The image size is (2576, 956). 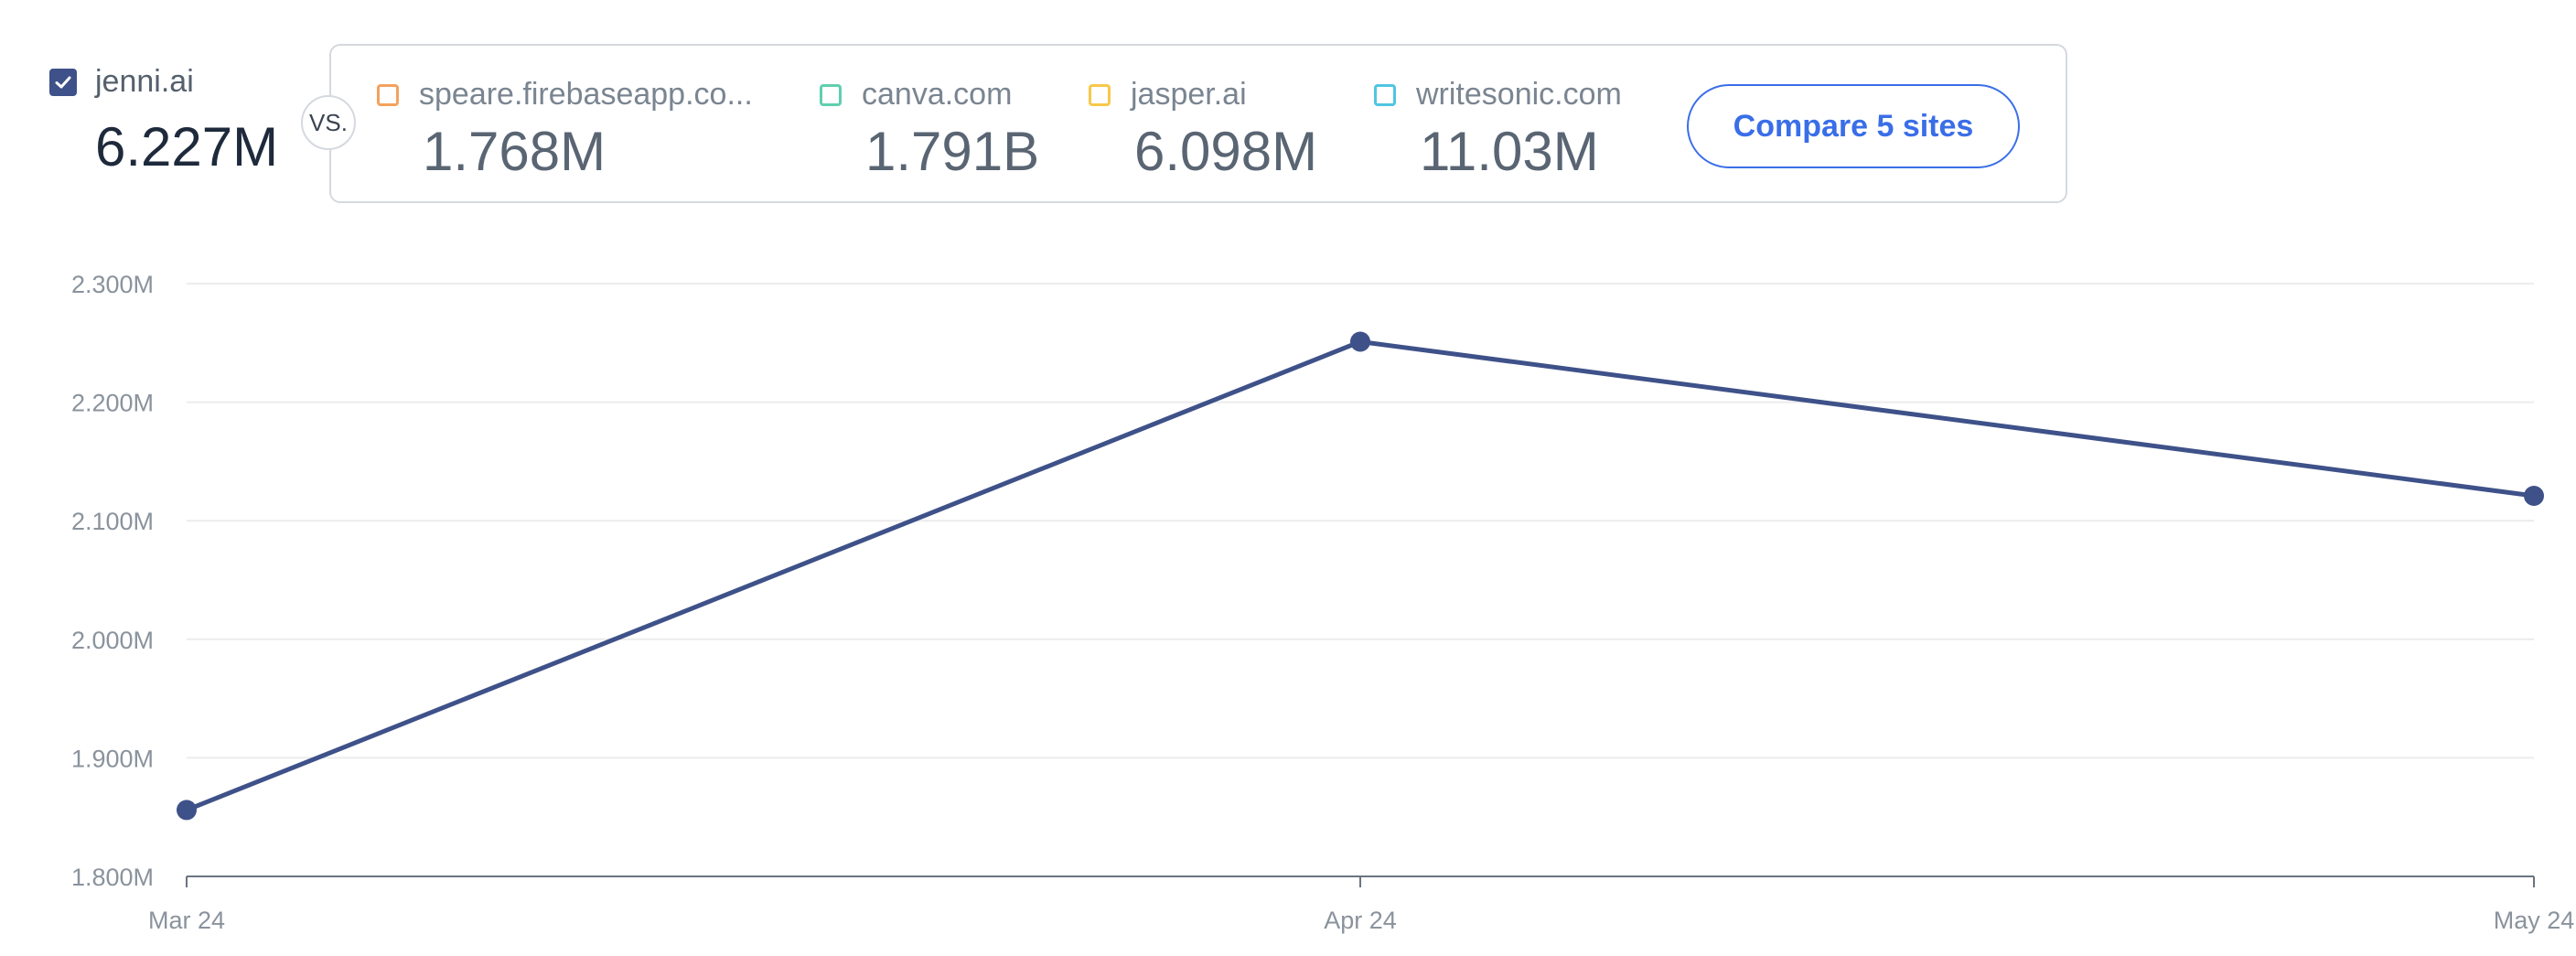 What do you see at coordinates (831, 94) in the screenshot?
I see `competitor-2-checkbox` at bounding box center [831, 94].